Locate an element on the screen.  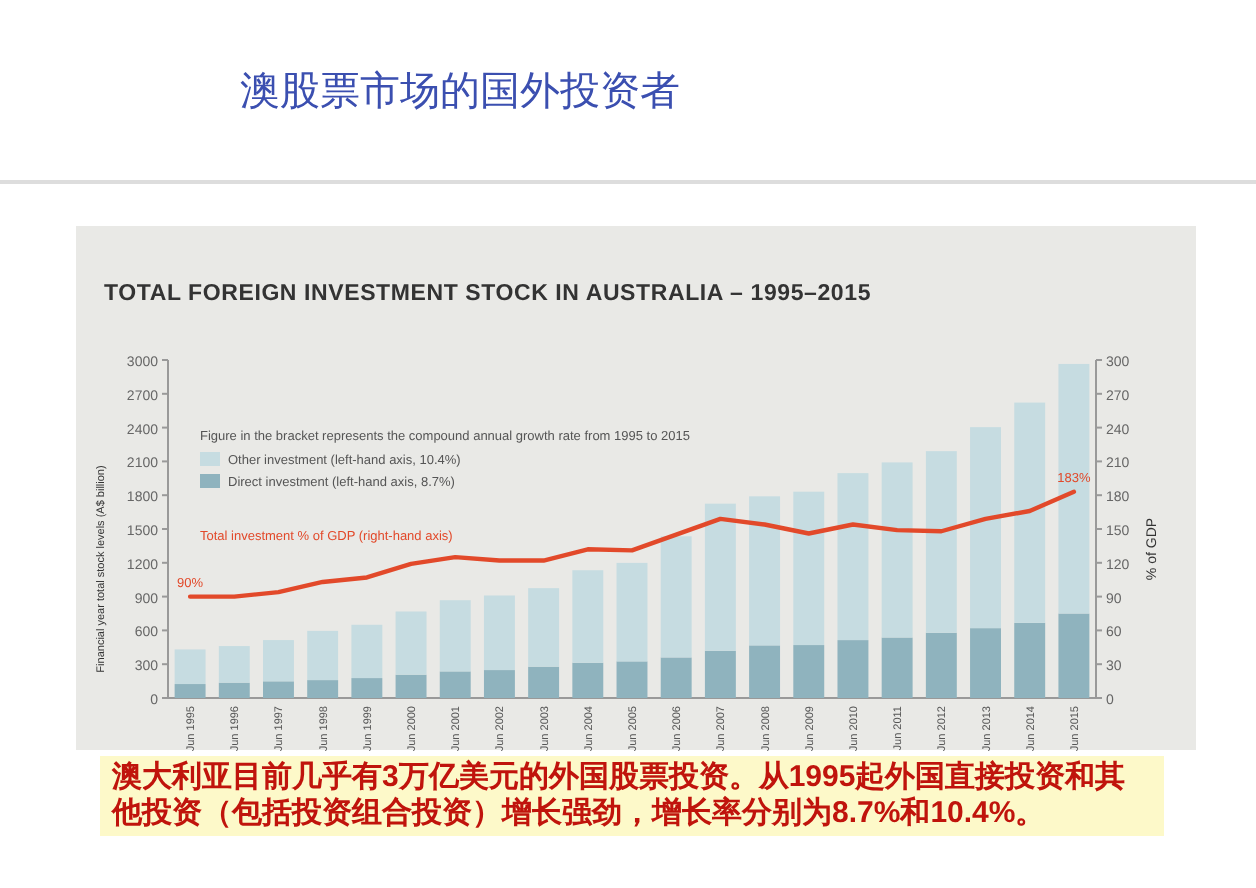
chart-subtitle: TOTAL FOREIGN INVESTMENT STOCK IN AUSTRALIA – 1995–2015 is located at coordinates (488, 294).